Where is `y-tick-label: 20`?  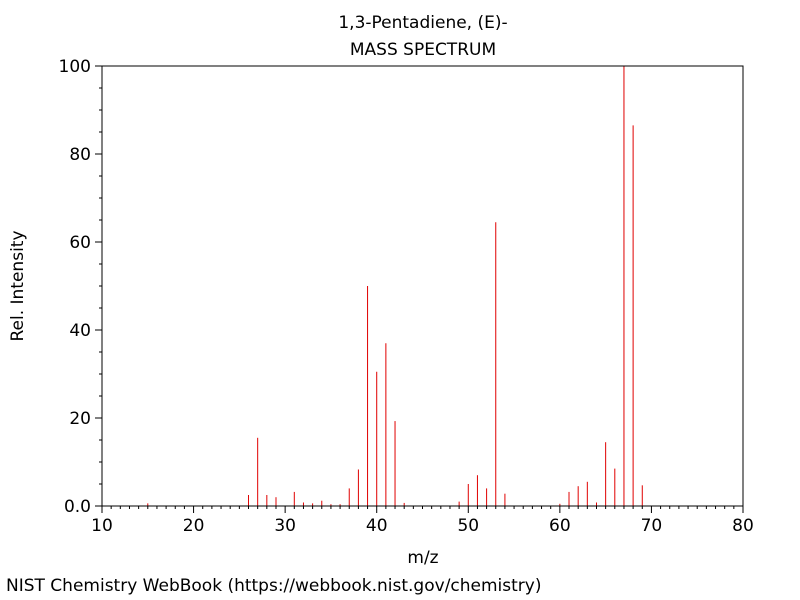
y-tick-label: 20 is located at coordinates (80, 419).